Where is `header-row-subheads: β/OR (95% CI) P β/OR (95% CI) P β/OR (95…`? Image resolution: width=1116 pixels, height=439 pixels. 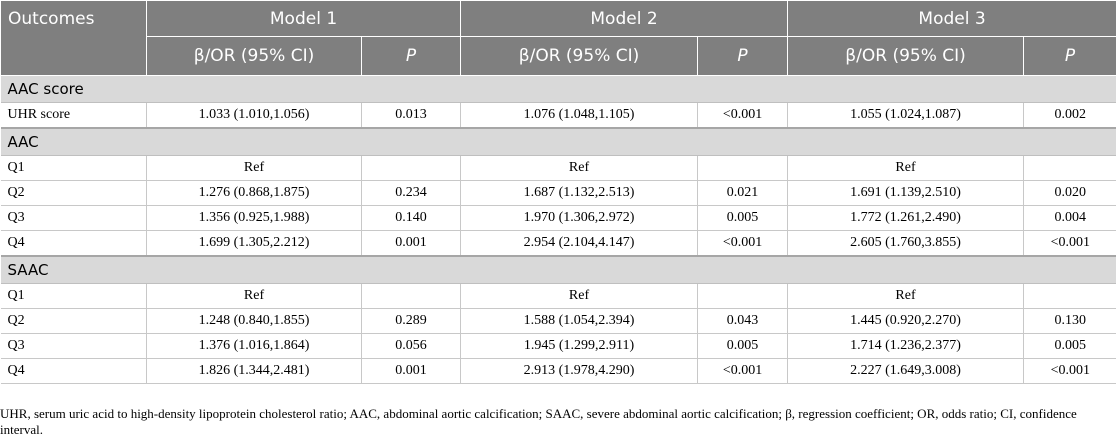
header-row-subheads: β/OR (95% CI) P β/OR (95% CI) P β/OR (95… is located at coordinates (558, 56).